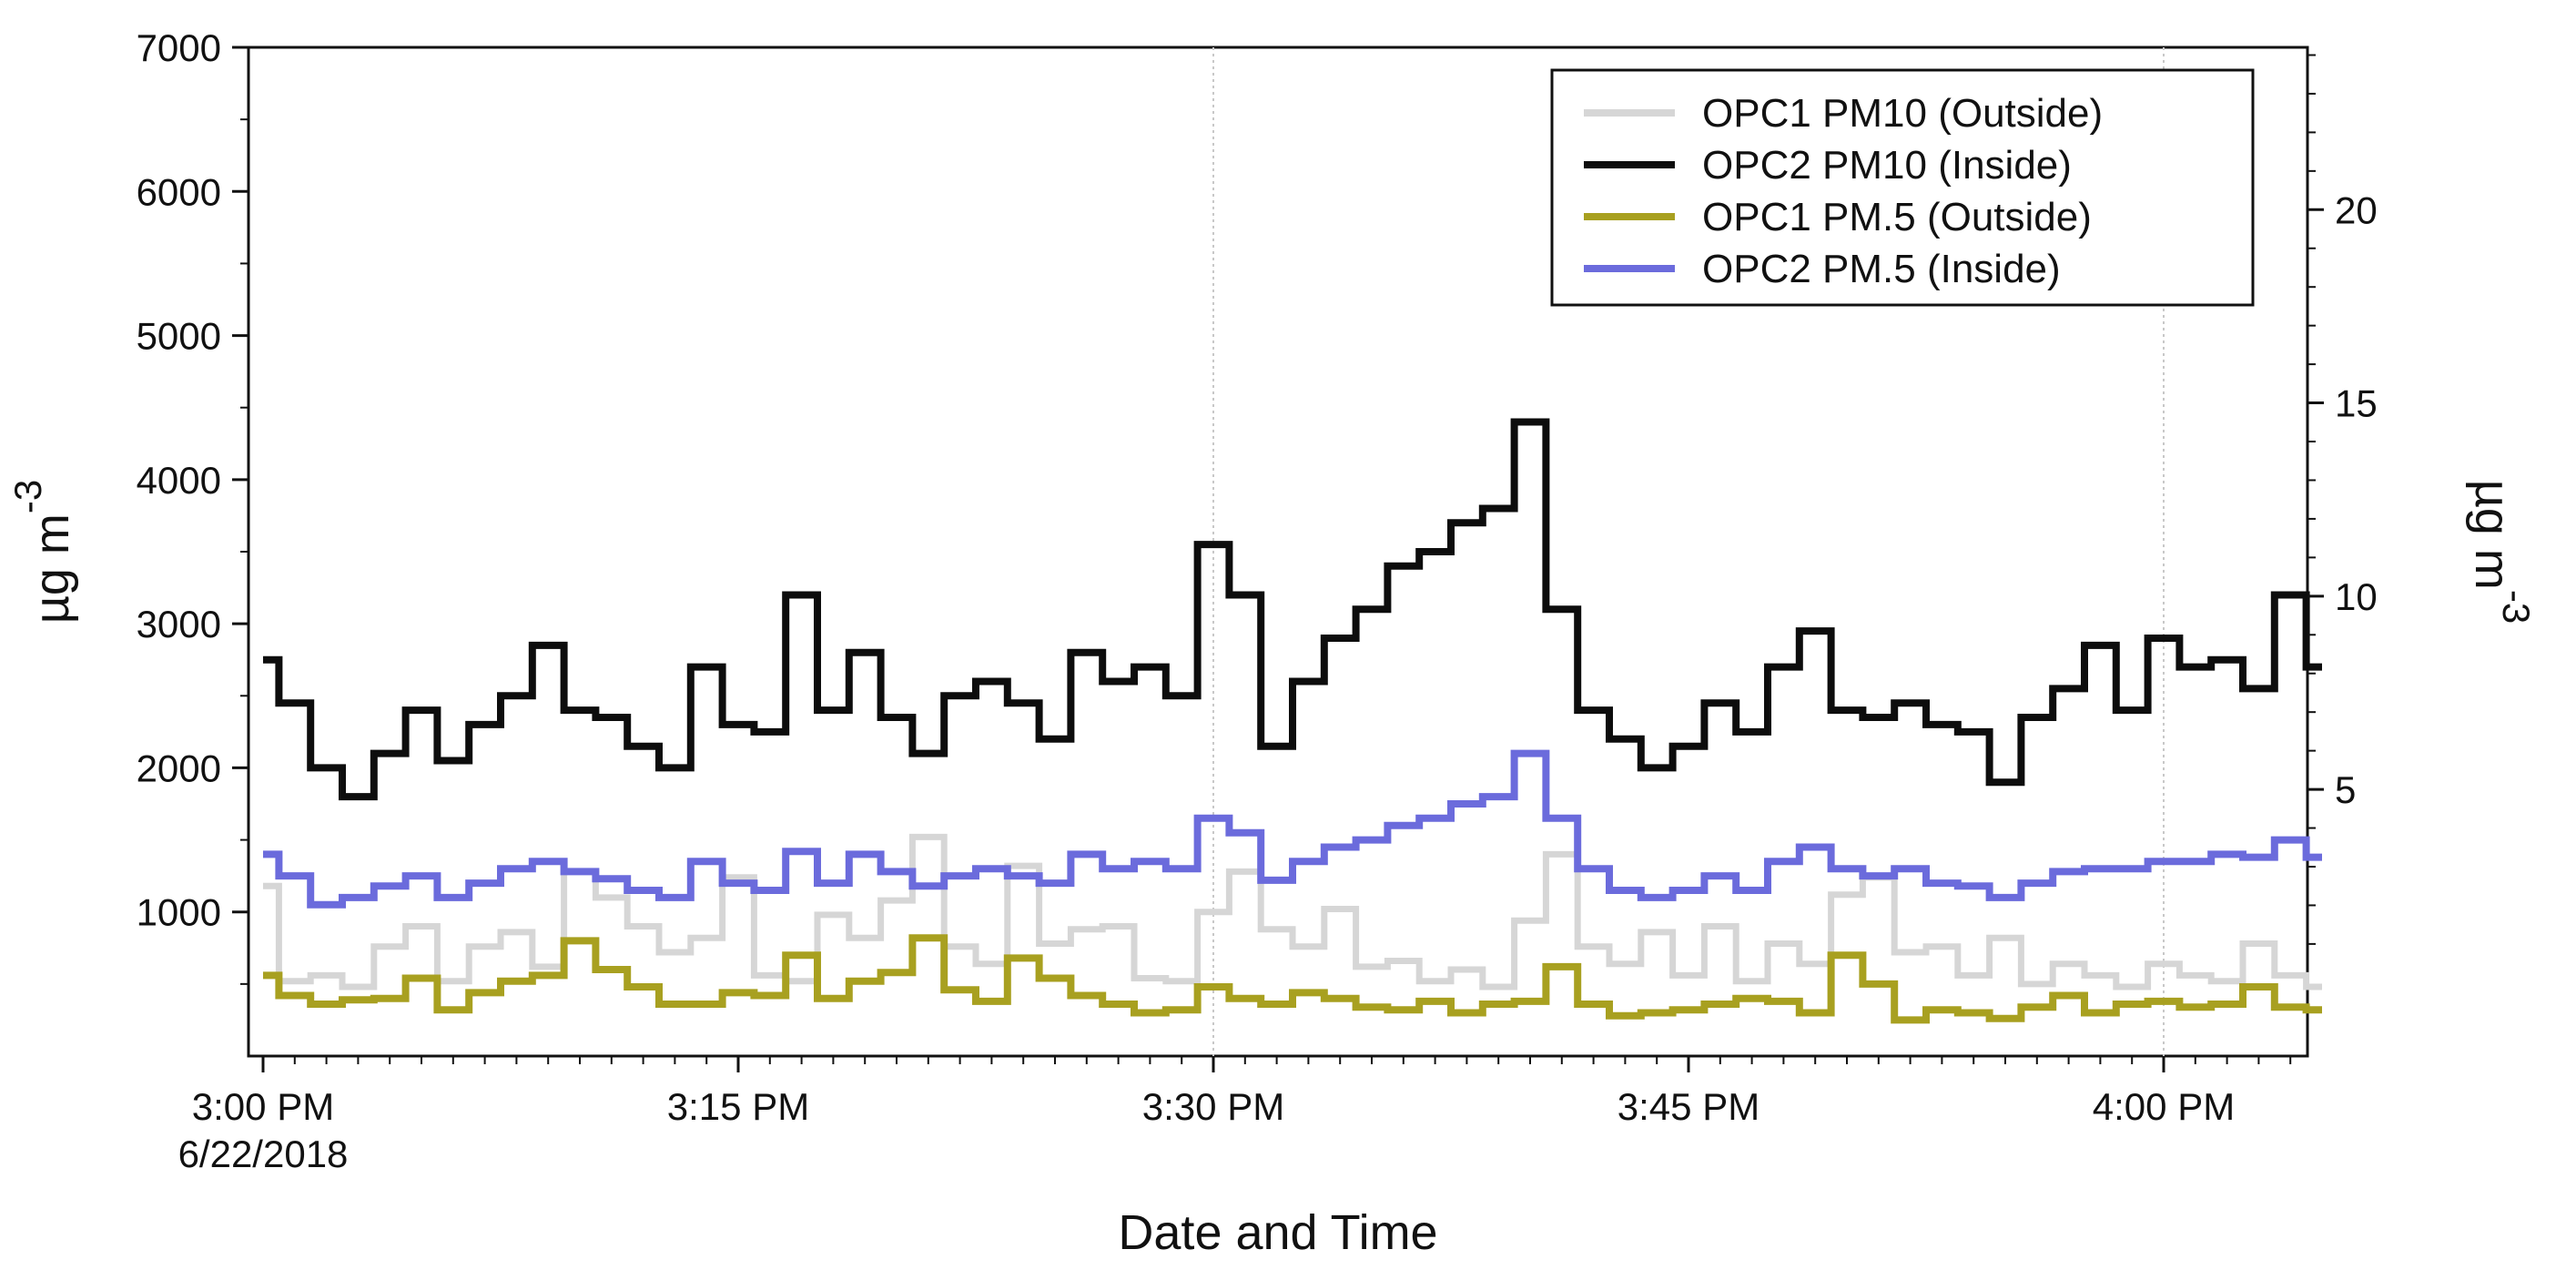  I want to click on y-right-tick-label: 15, so click(2356, 403).